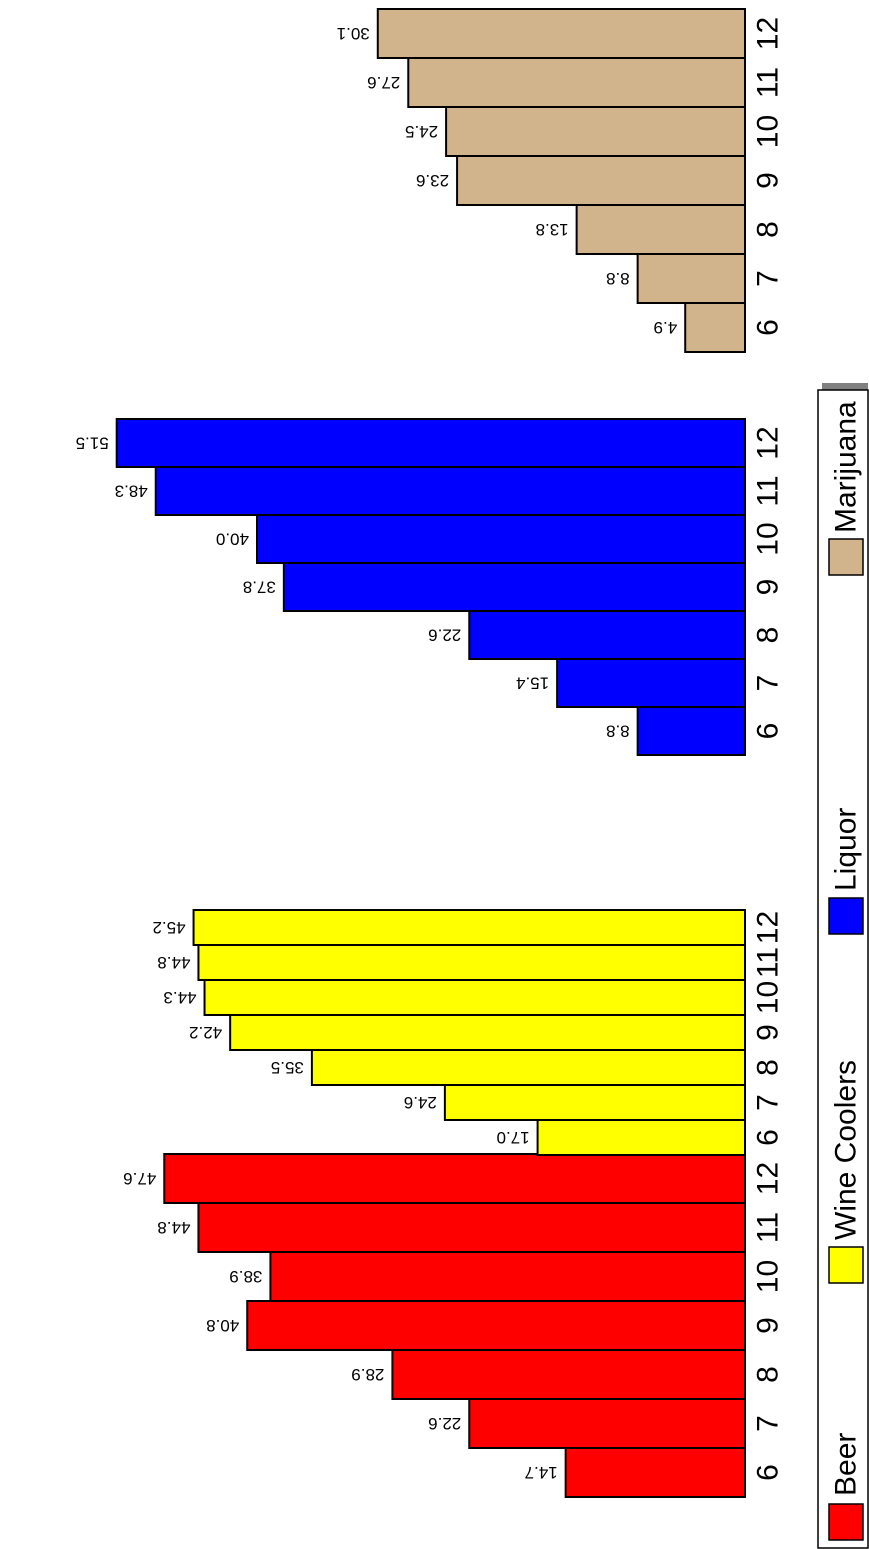 Image resolution: width=869 pixels, height=1549 pixels. What do you see at coordinates (245, 1276) in the screenshot?
I see `data-label: 38.9` at bounding box center [245, 1276].